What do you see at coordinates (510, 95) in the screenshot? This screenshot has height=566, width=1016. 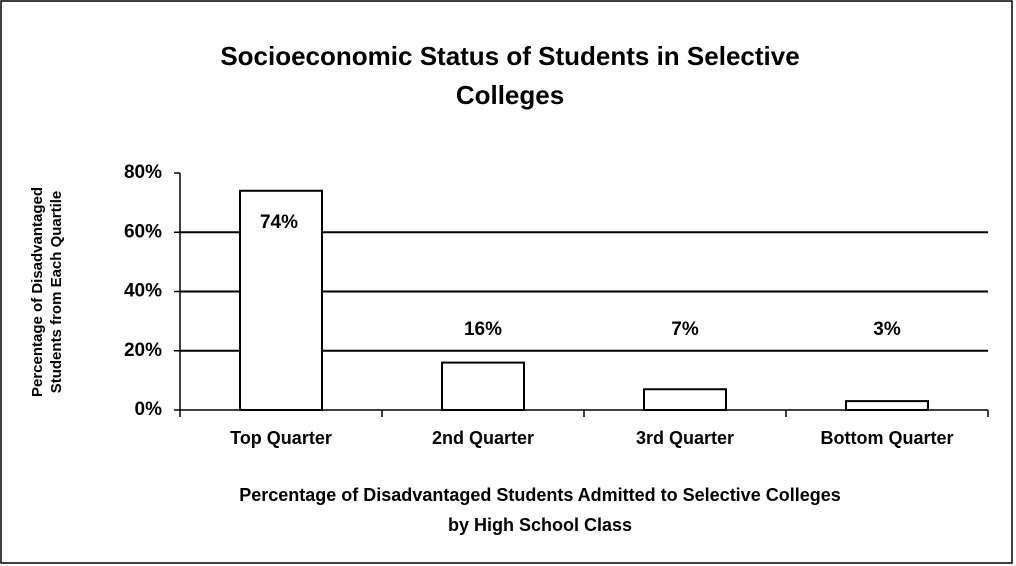 I see `chart-title: Colleges` at bounding box center [510, 95].